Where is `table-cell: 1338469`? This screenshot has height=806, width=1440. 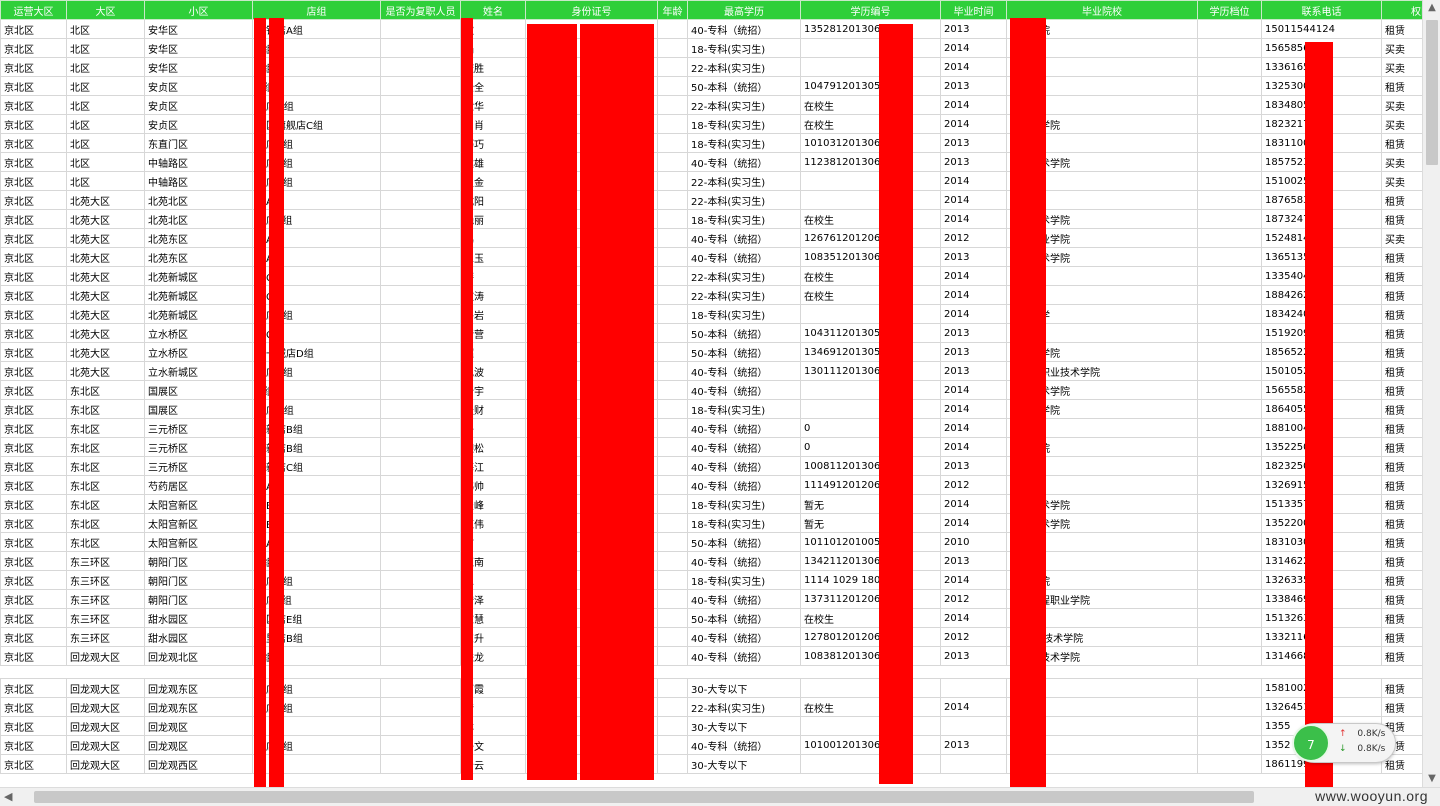
table-cell: 1338469 is located at coordinates (1321, 599).